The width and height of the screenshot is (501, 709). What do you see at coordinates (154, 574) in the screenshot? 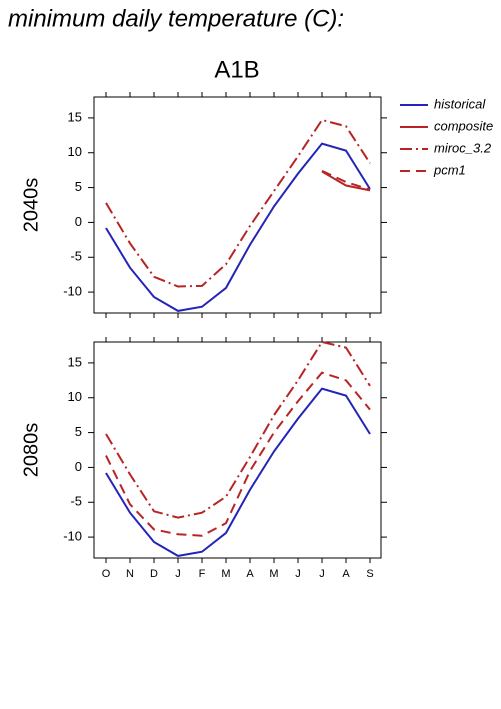
I see `x-tick-label: D` at bounding box center [154, 574].